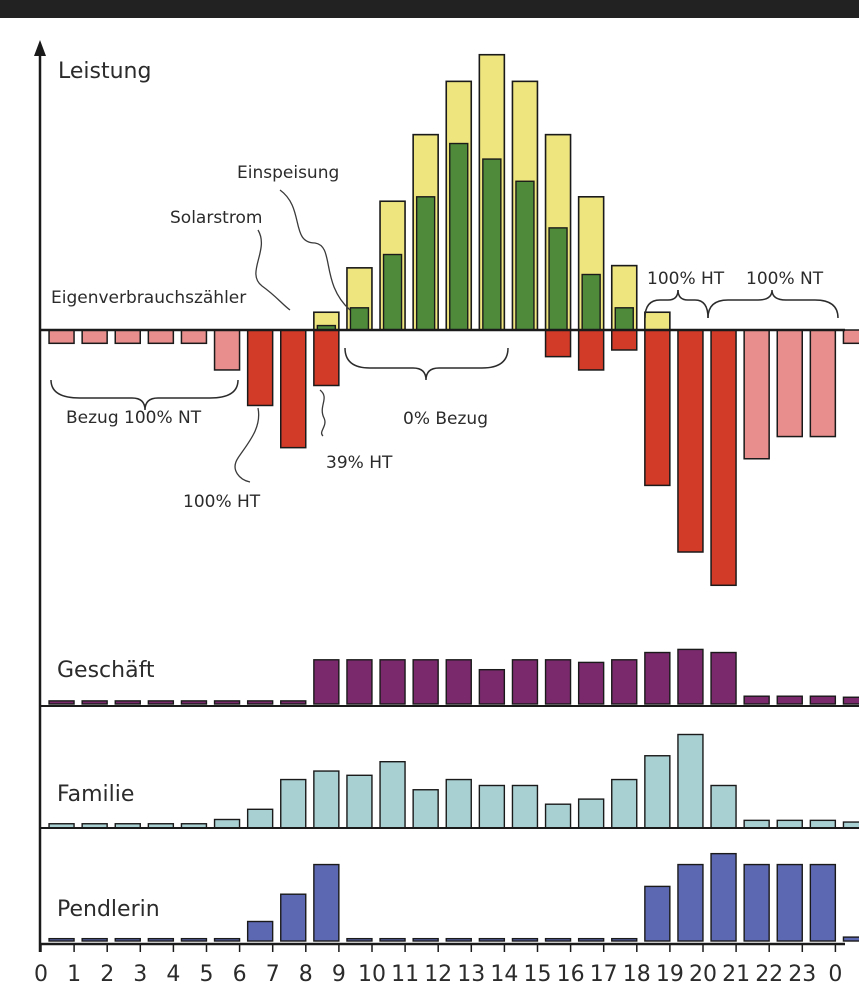 Image resolution: width=859 pixels, height=999 pixels. What do you see at coordinates (769, 974) in the screenshot?
I see `x-tick-label-22: 22` at bounding box center [769, 974].